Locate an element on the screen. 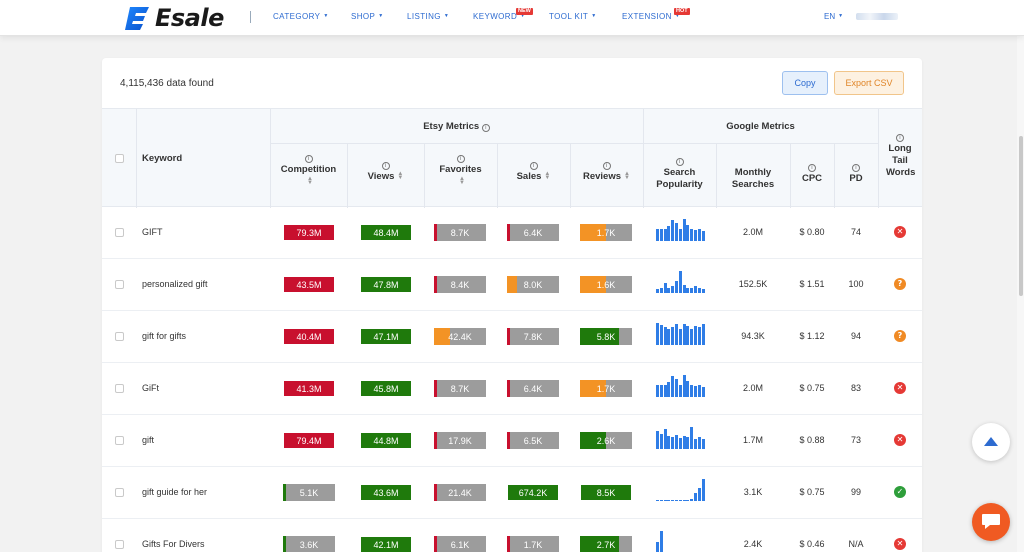 This screenshot has height=552, width=1024. copy-button: Copy is located at coordinates (805, 83).